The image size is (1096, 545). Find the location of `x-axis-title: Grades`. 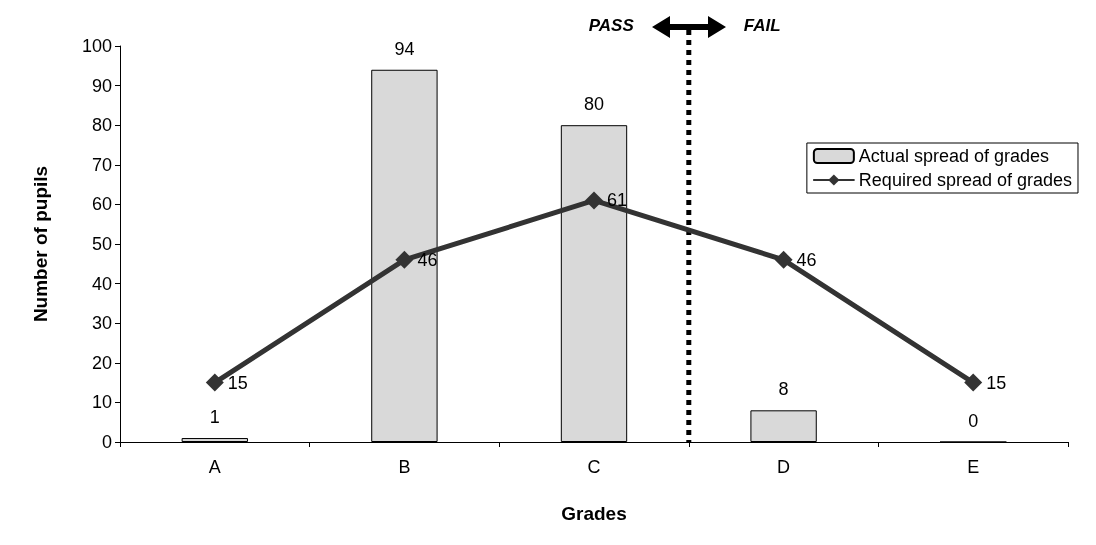

x-axis-title: Grades is located at coordinates (594, 513).